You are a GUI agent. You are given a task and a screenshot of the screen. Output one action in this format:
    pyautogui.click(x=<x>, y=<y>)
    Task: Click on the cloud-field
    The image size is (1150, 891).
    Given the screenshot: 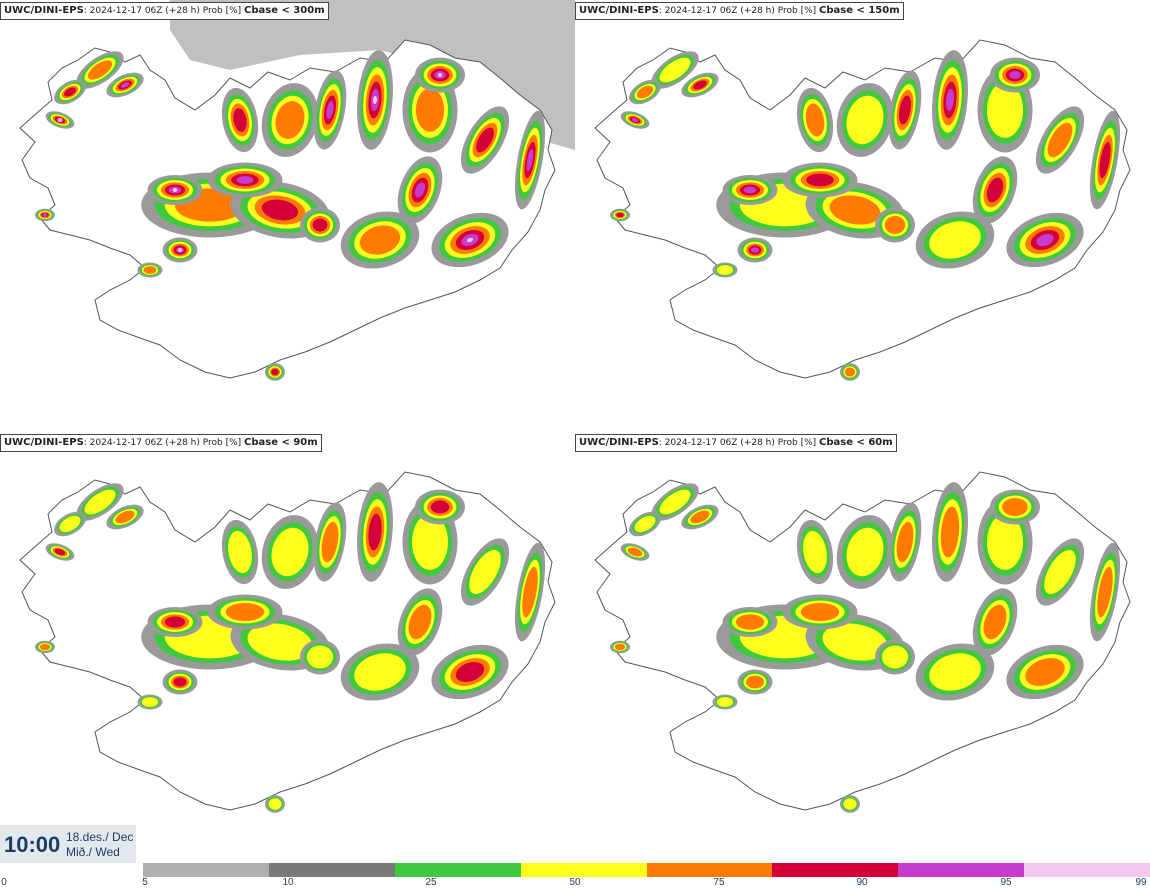 What is the action you would take?
    pyautogui.click(x=372, y=75)
    